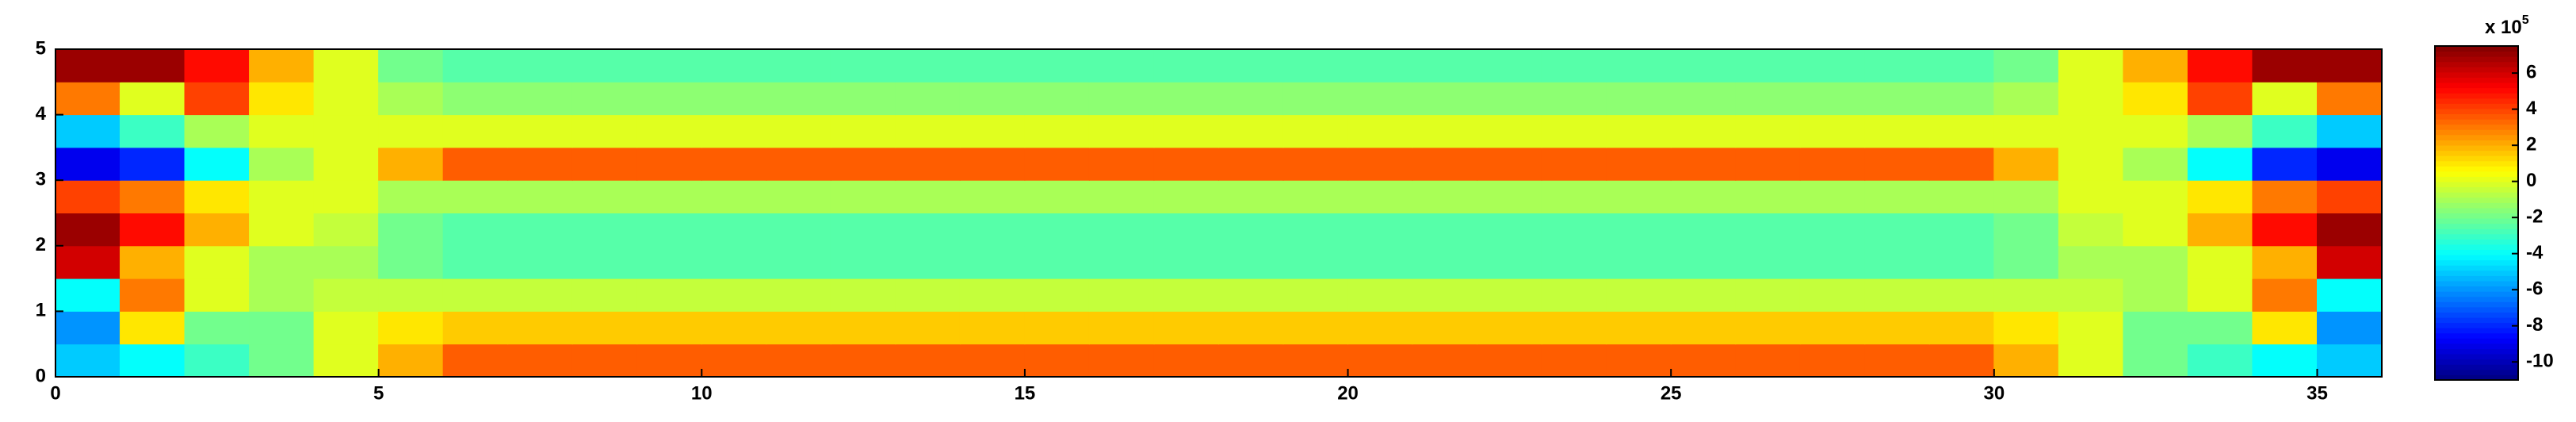  What do you see at coordinates (41, 179) in the screenshot?
I see `y-tick-label: 3` at bounding box center [41, 179].